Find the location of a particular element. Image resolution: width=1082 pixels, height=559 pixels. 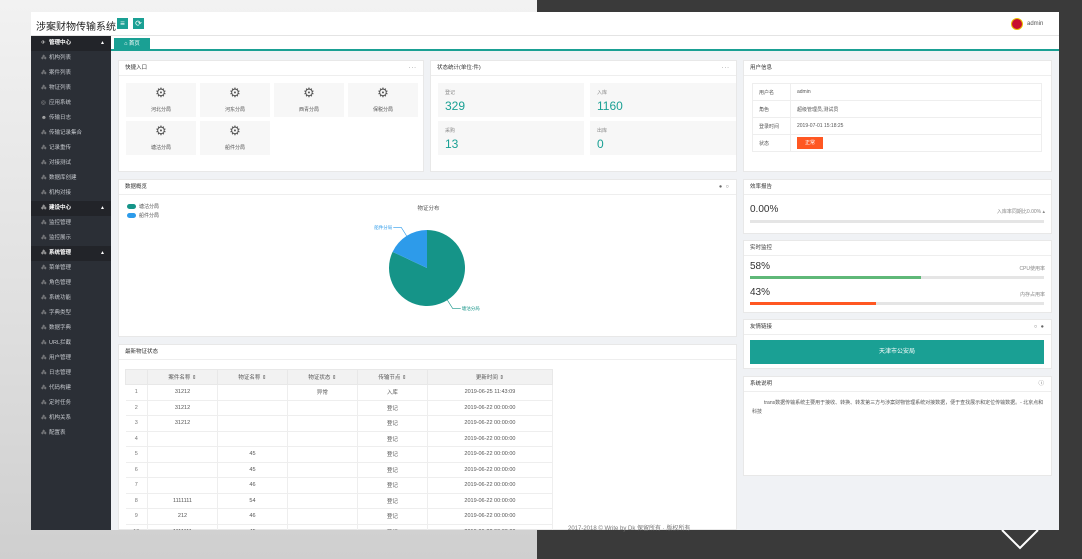

sidebar-item-label: 系统功能 is located at coordinates (60, 298).